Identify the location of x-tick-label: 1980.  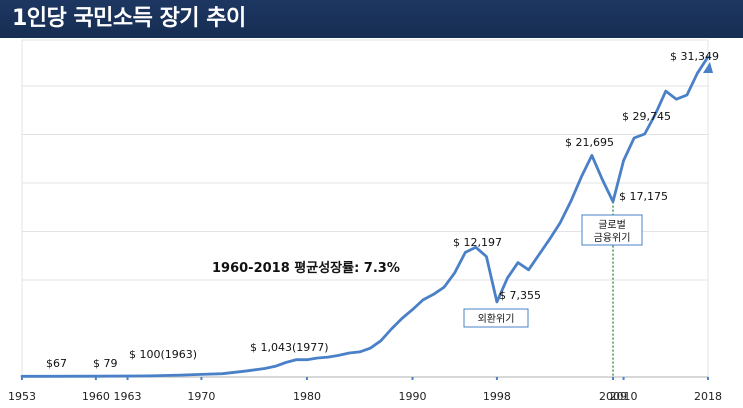
(307, 396).